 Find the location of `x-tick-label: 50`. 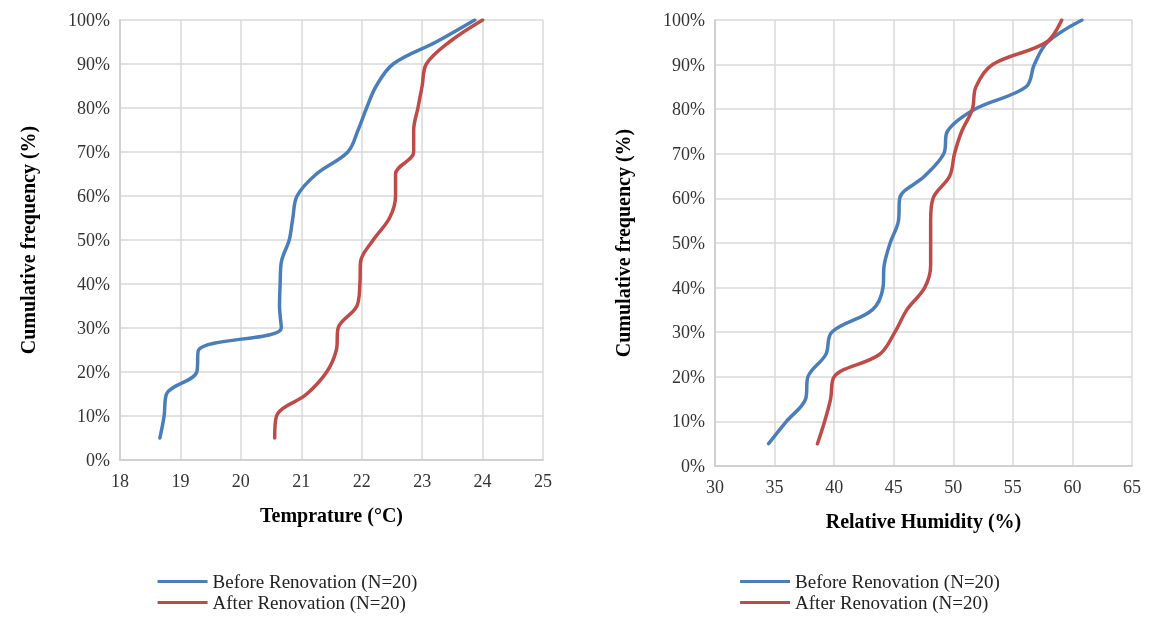

x-tick-label: 50 is located at coordinates (953, 487).